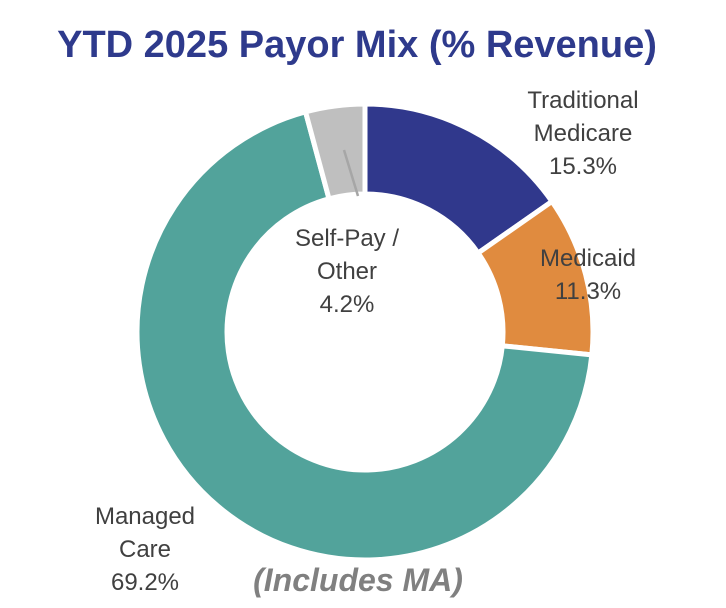 This screenshot has width=726, height=608. I want to click on slice-value-label: 69.2%, so click(145, 582).